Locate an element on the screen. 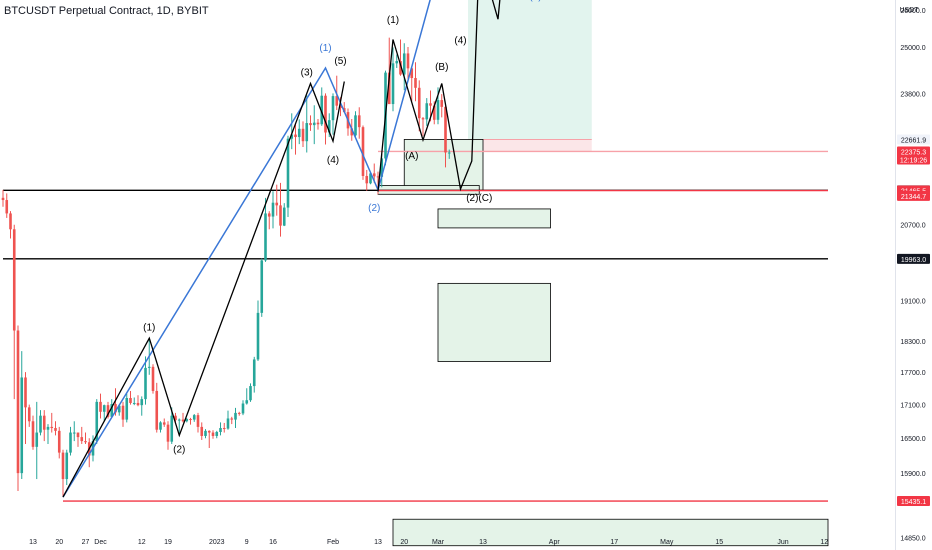 The height and width of the screenshot is (550, 932). wave-label: (5) is located at coordinates (340, 61).